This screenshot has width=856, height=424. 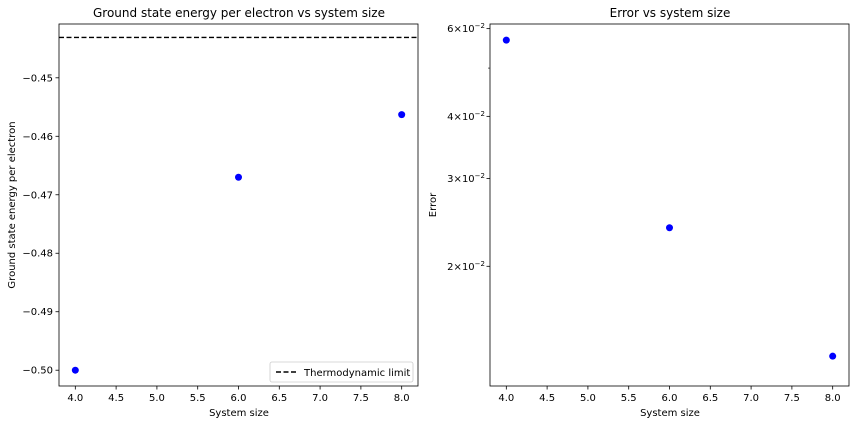 What do you see at coordinates (450, 29) in the screenshot?
I see `tick-mantissa: 6` at bounding box center [450, 29].